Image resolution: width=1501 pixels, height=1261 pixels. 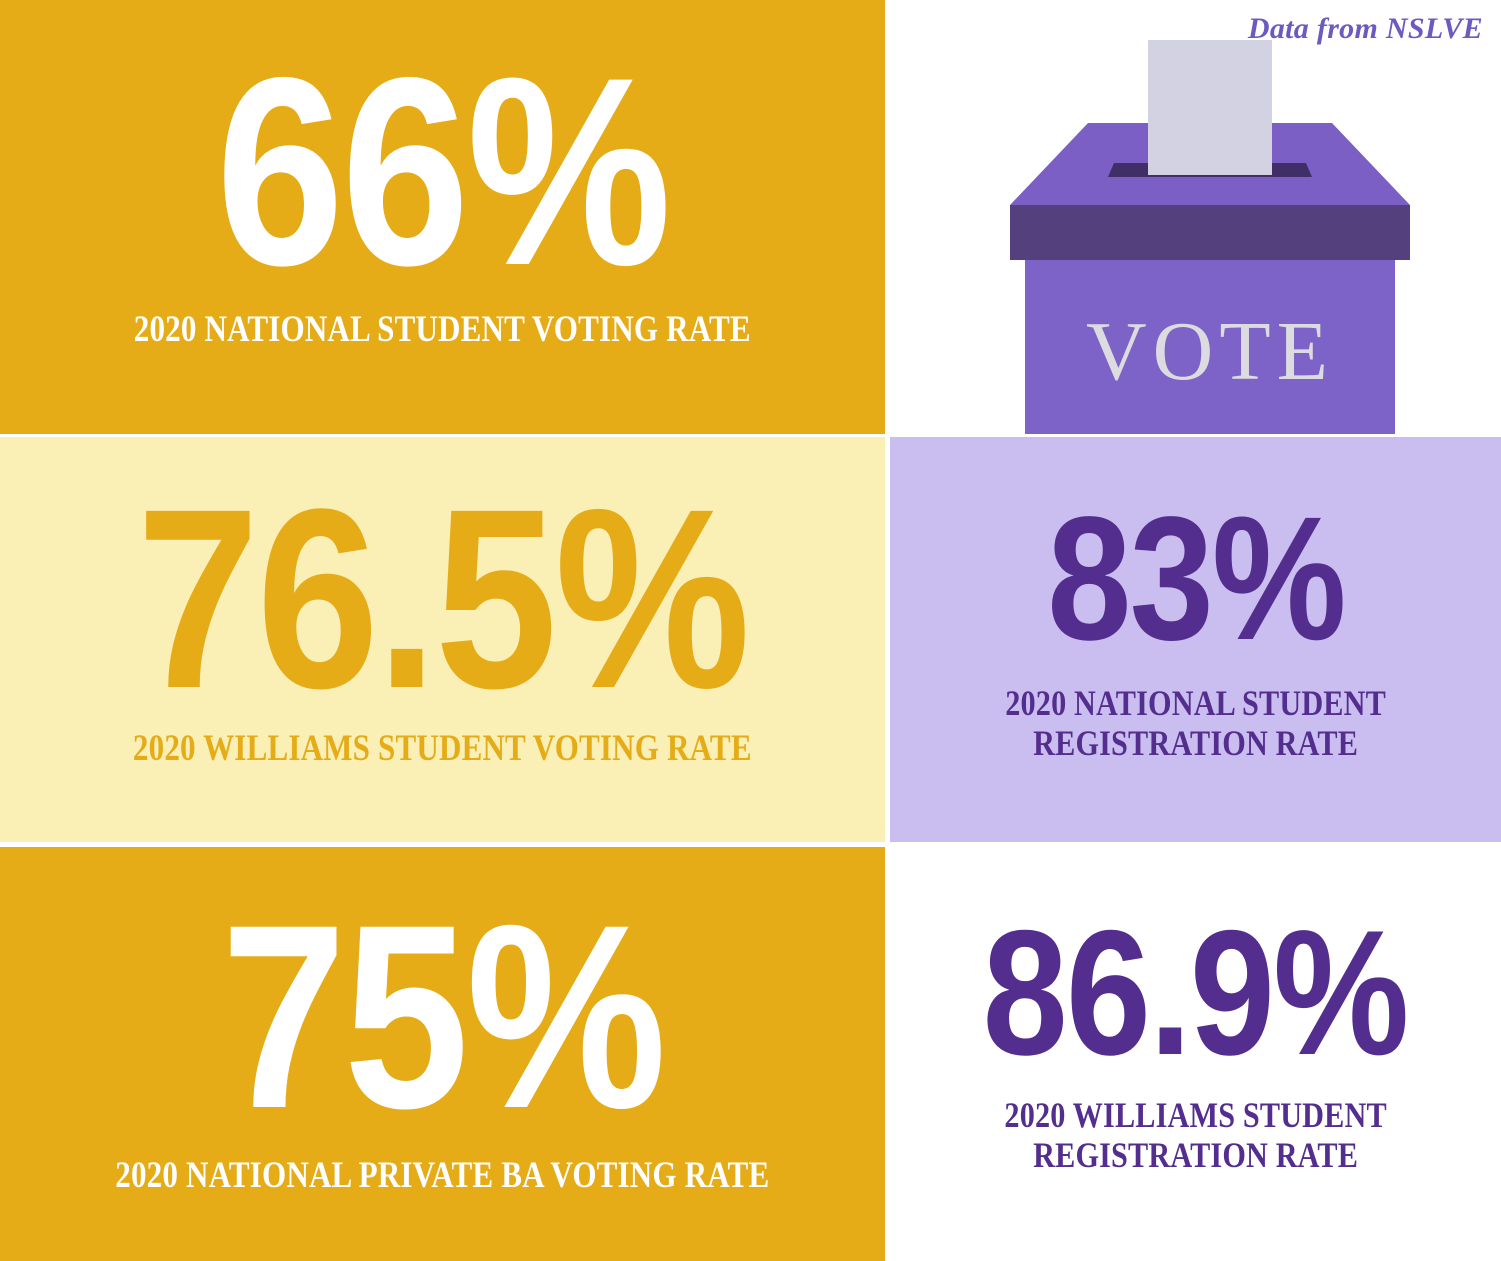 What do you see at coordinates (442, 1175) in the screenshot?
I see `stat-label-private-ba-voting: 2020 NATIONAL PRIVATE BA VOTING RATE` at bounding box center [442, 1175].